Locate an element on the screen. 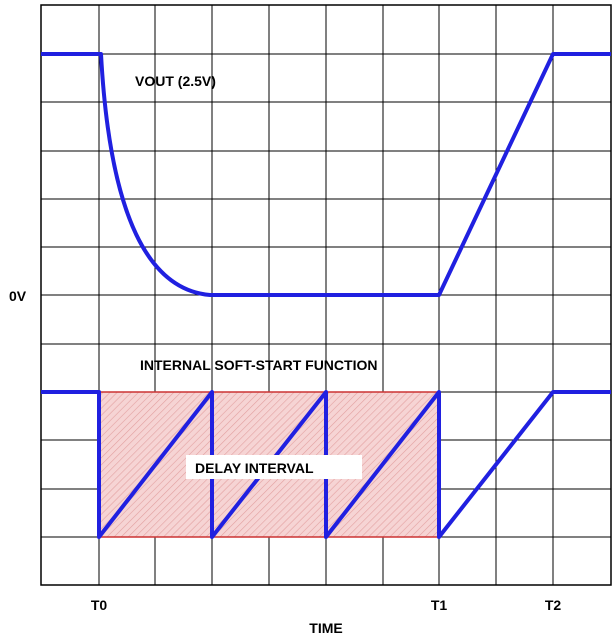  delay-interval-label-bg is located at coordinates (274, 467).